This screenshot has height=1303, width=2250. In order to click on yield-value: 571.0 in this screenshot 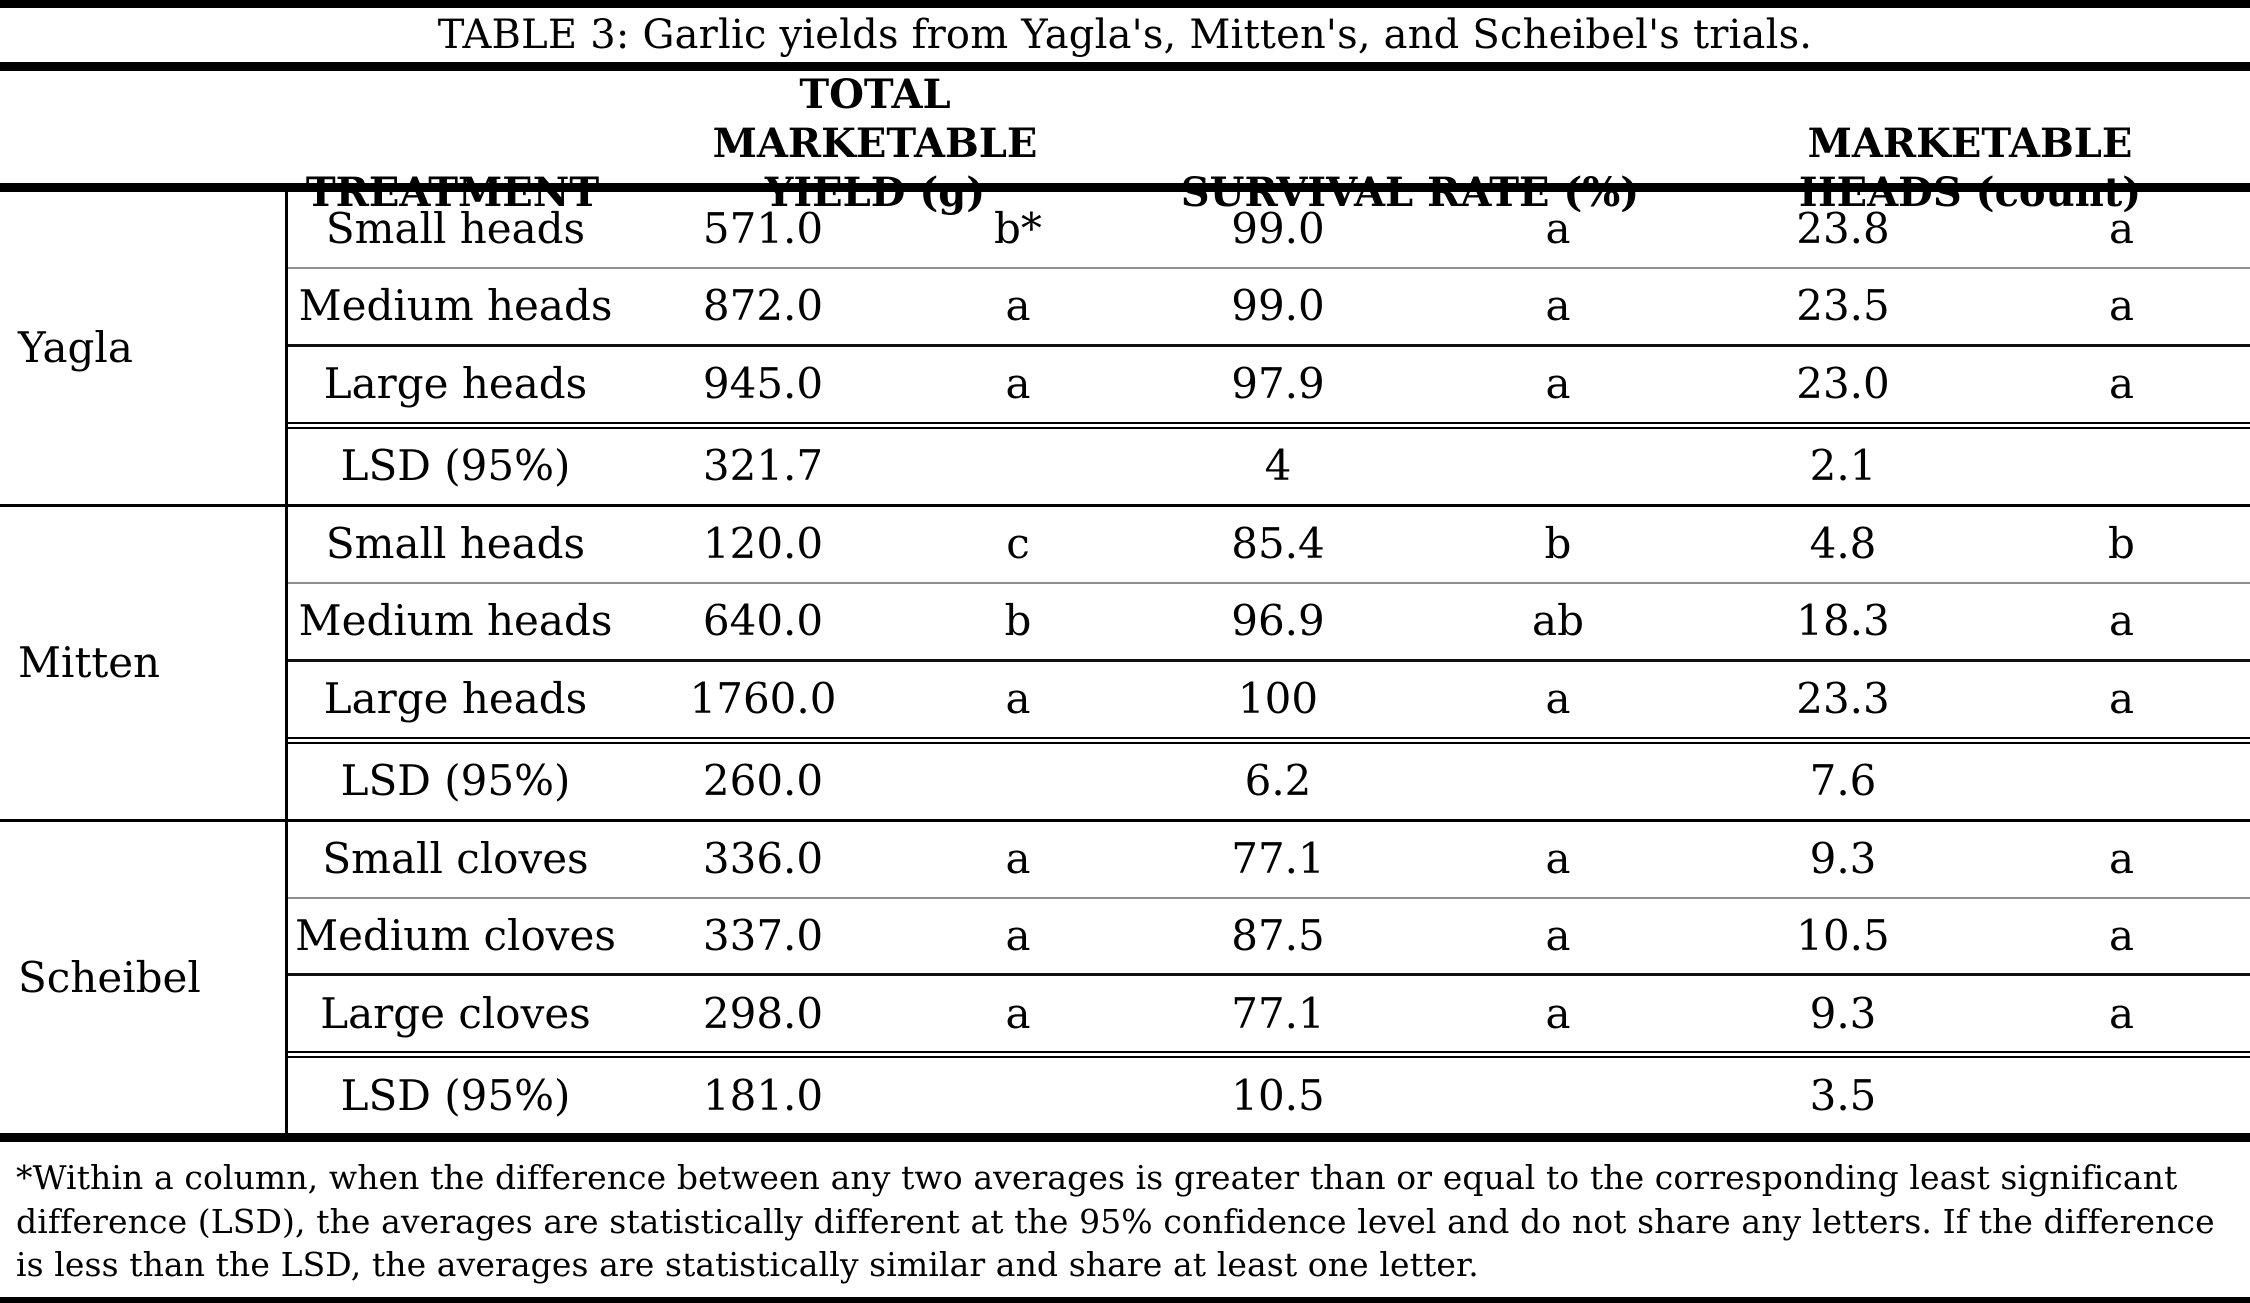, I will do `click(763, 229)`.